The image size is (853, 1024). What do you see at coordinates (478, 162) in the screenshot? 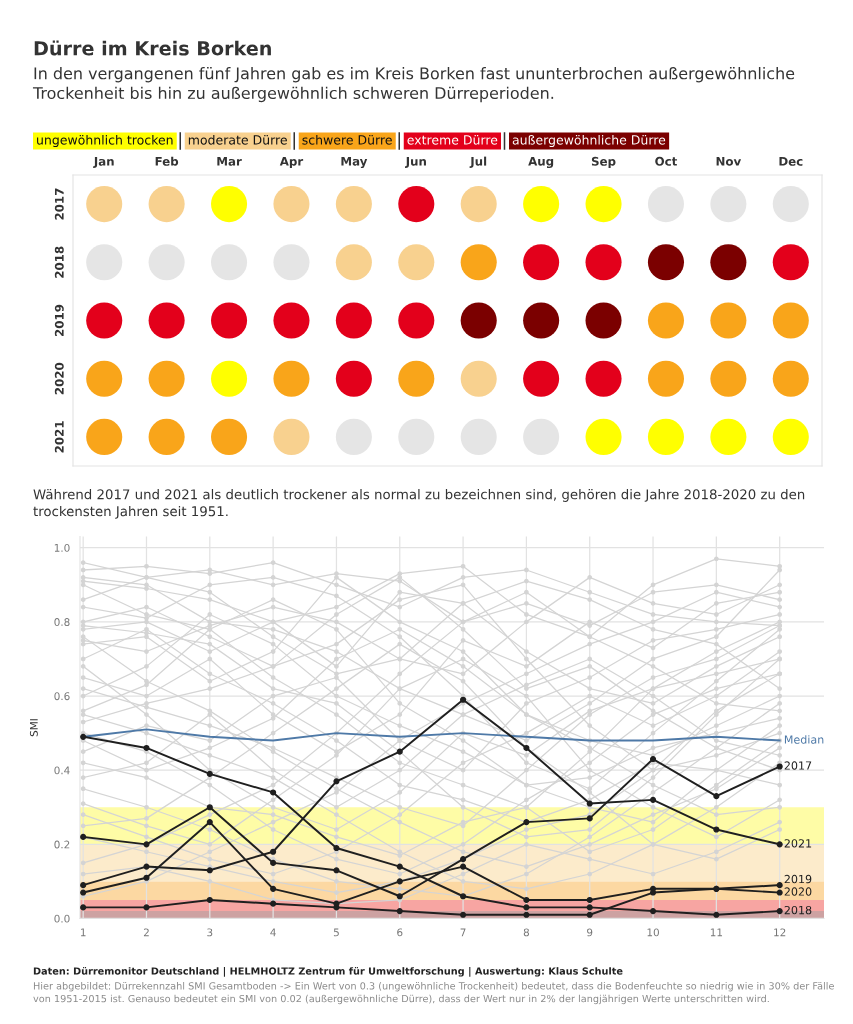
I see `x-tick-label: Jul` at bounding box center [478, 162].